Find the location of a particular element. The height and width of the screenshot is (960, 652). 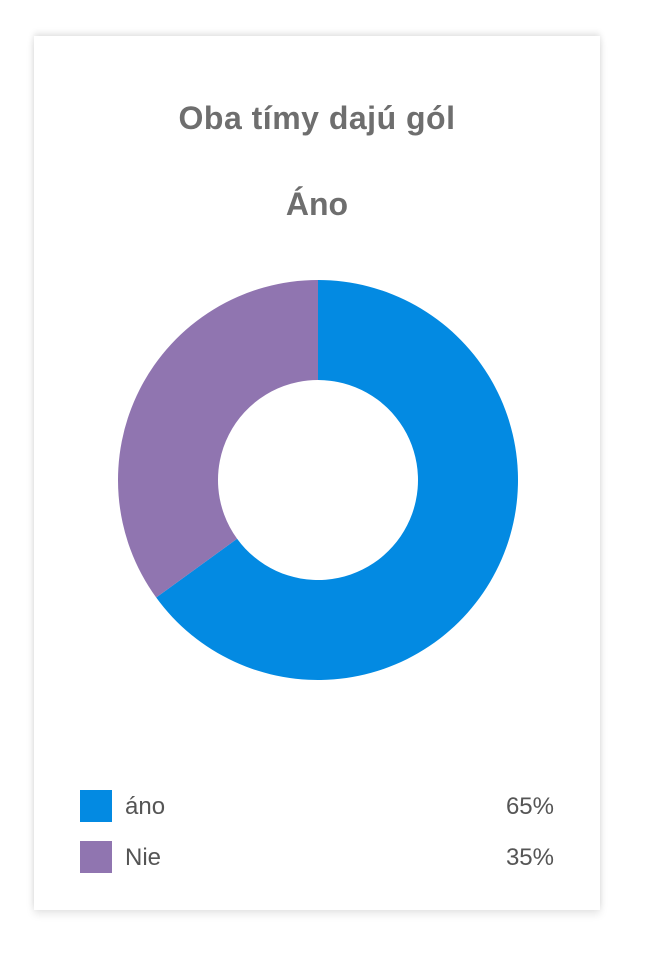

legend-label: áno is located at coordinates (145, 806).